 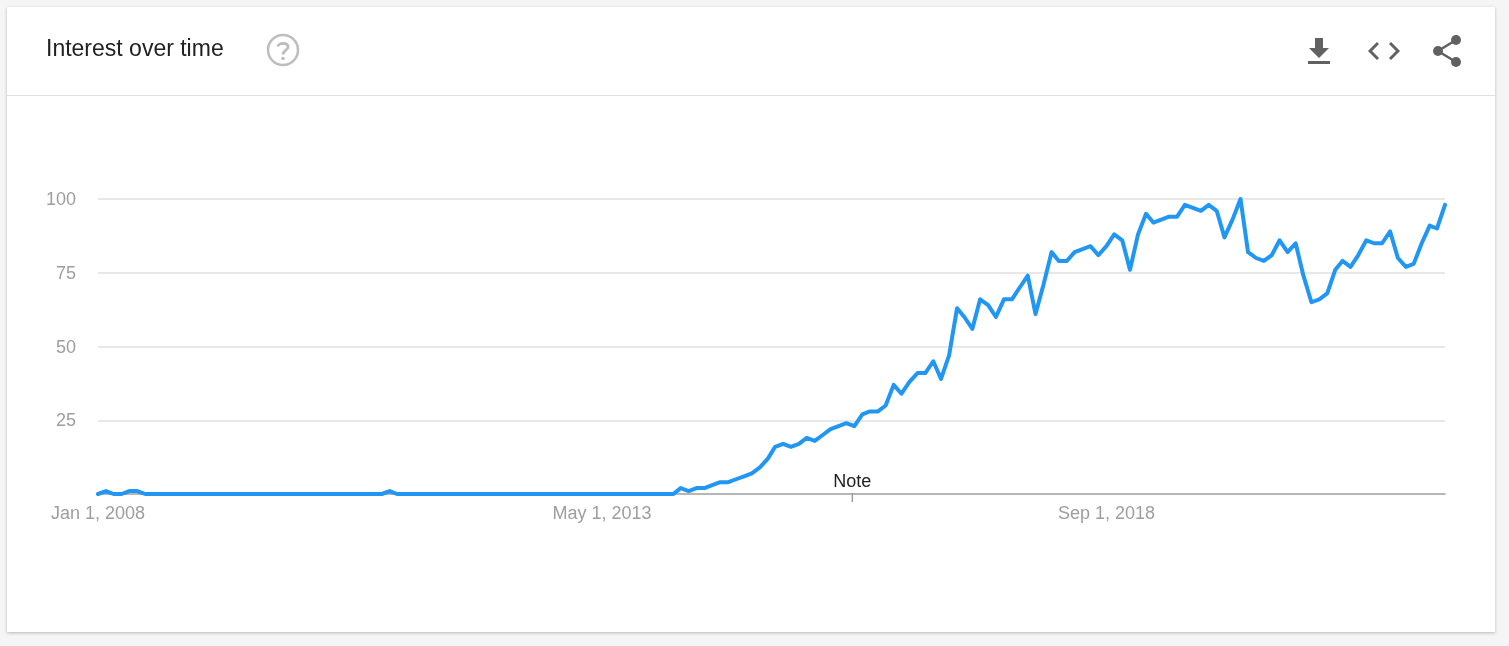 What do you see at coordinates (135, 48) in the screenshot?
I see `chart-title: Interest over time` at bounding box center [135, 48].